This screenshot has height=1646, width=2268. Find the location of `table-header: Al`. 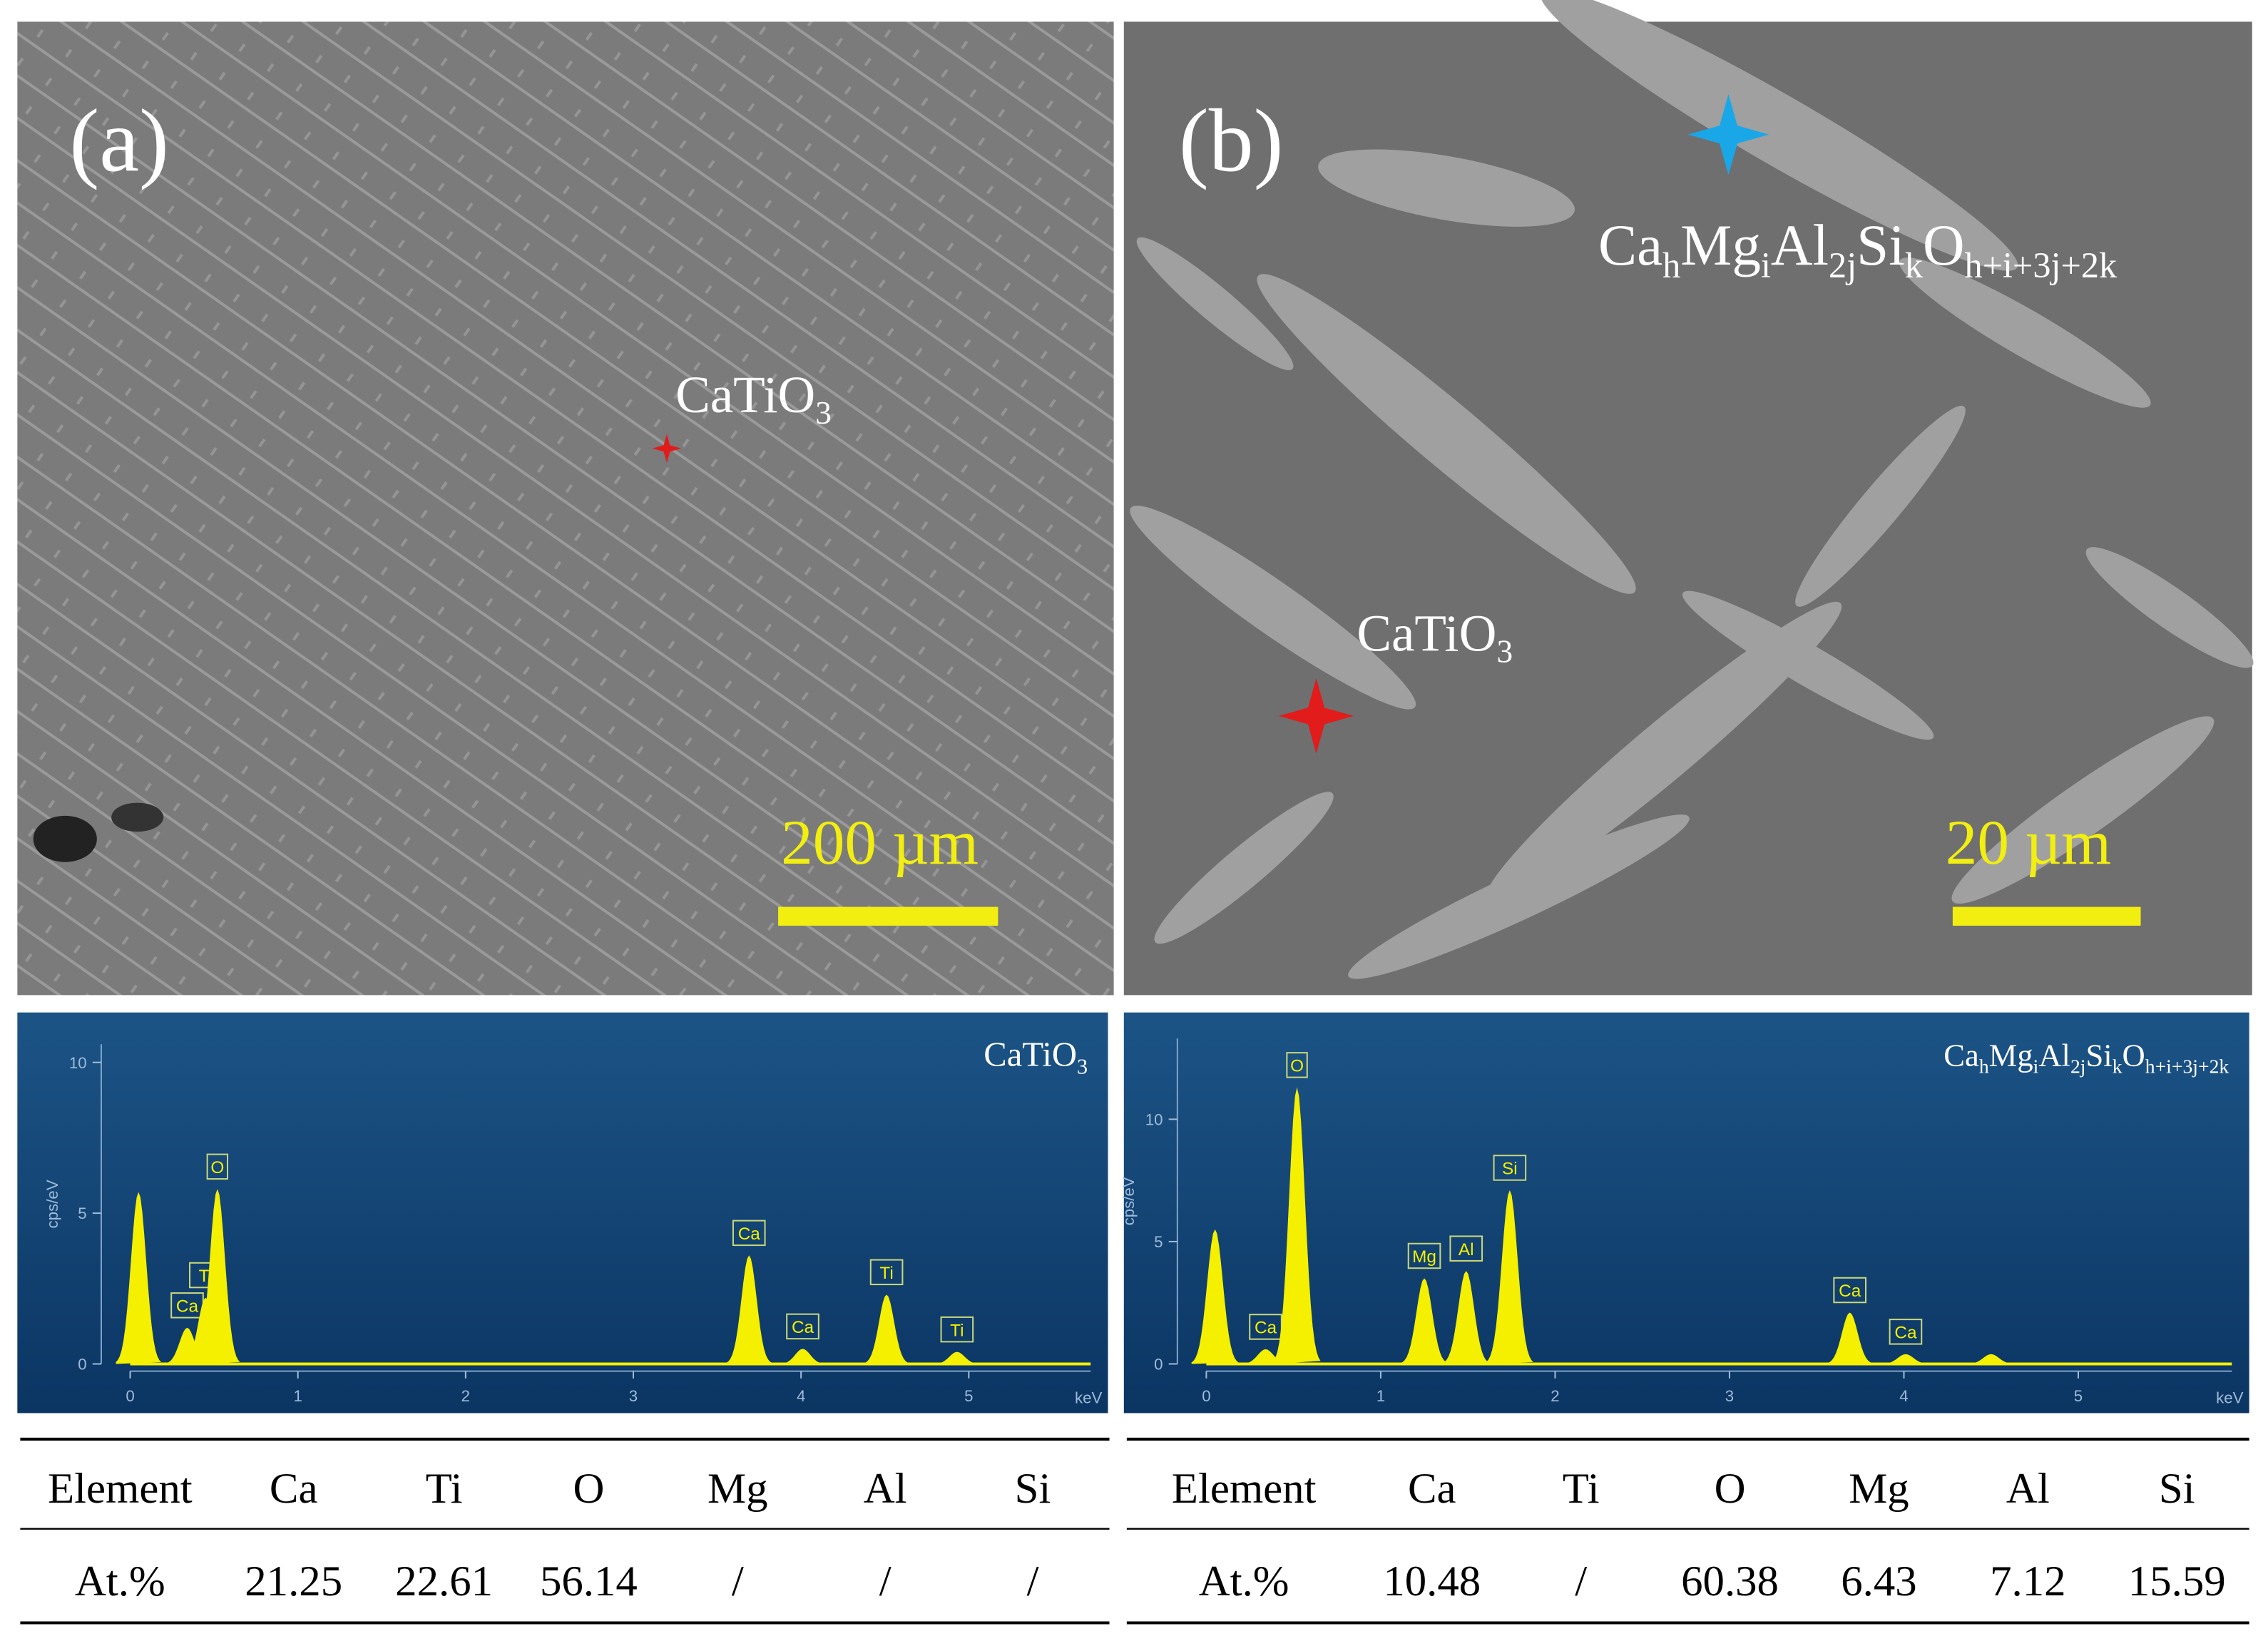

table-header: Al is located at coordinates (2028, 1489).